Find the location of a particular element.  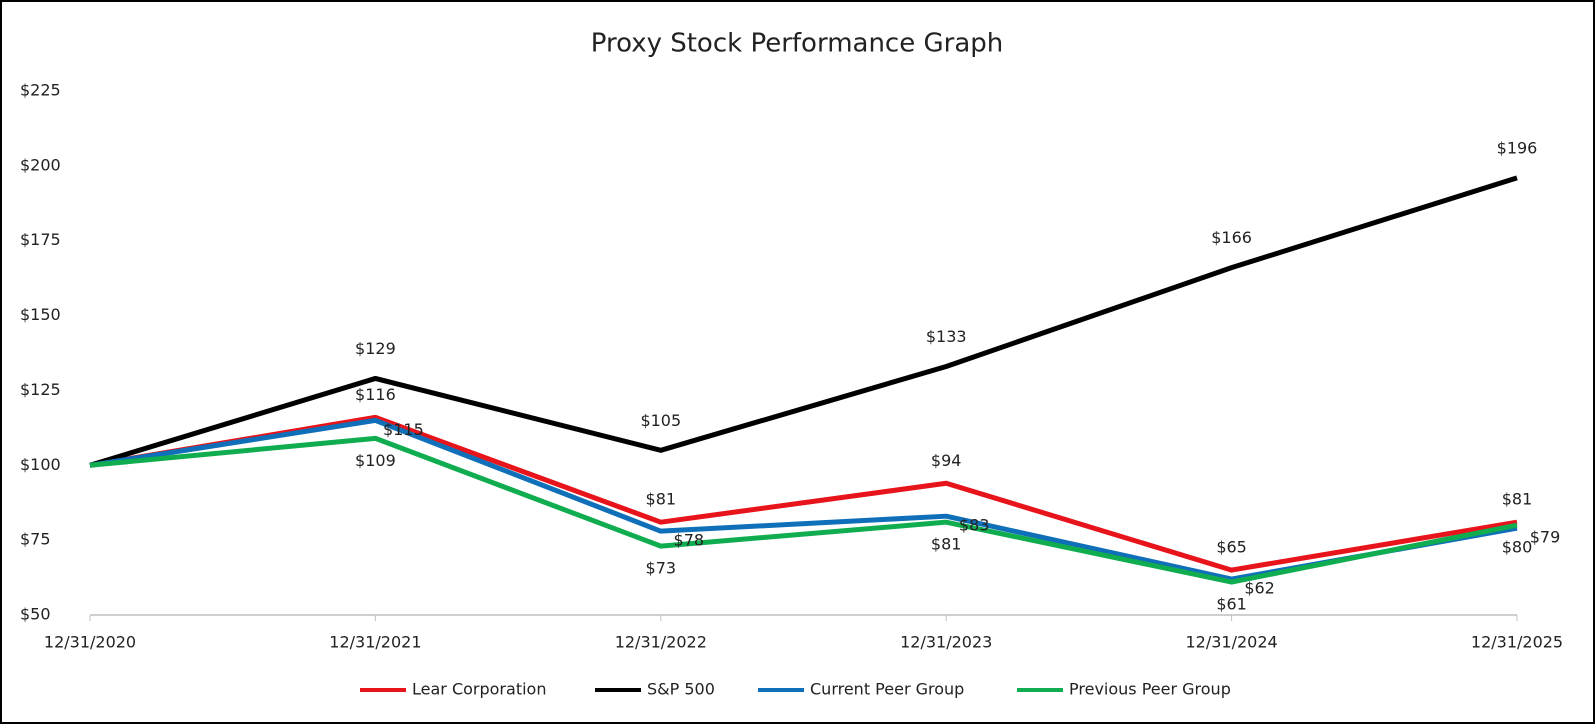

data-label: $94 is located at coordinates (946, 460).